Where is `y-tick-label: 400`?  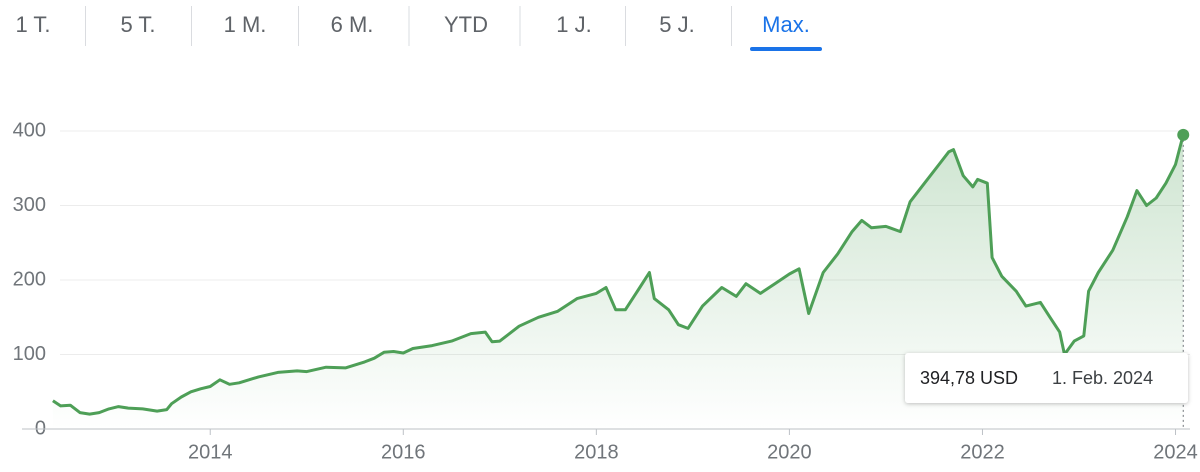
y-tick-label: 400 is located at coordinates (29, 130).